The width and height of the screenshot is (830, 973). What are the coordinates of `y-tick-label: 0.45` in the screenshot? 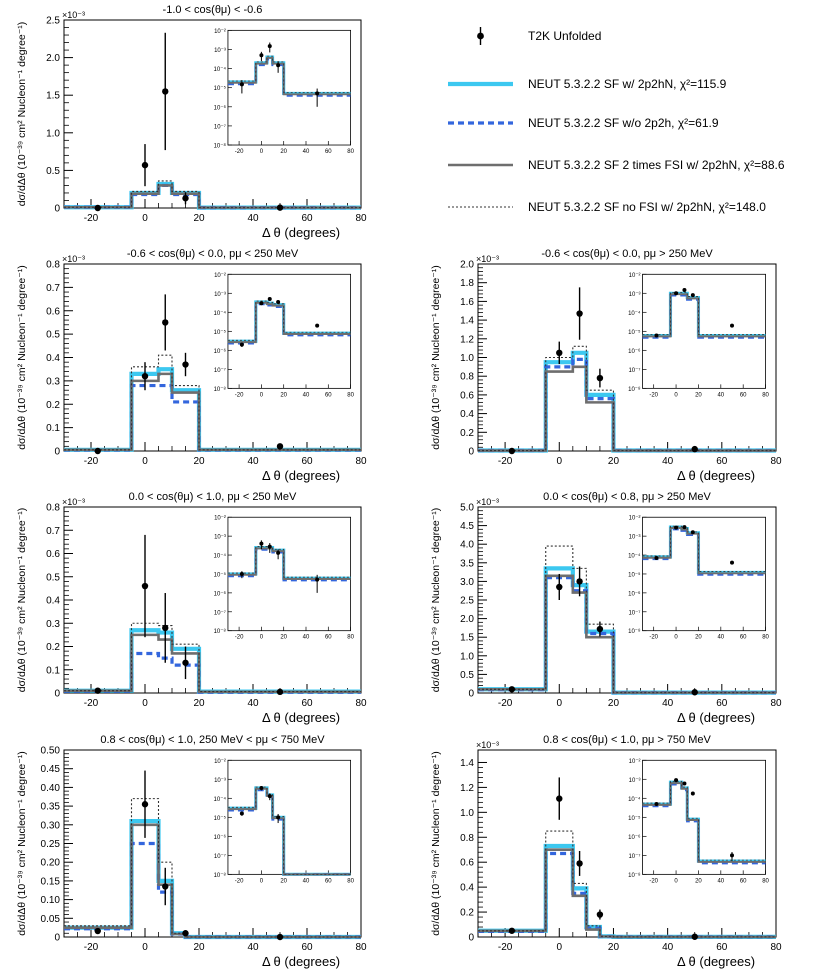 It's located at (51, 769).